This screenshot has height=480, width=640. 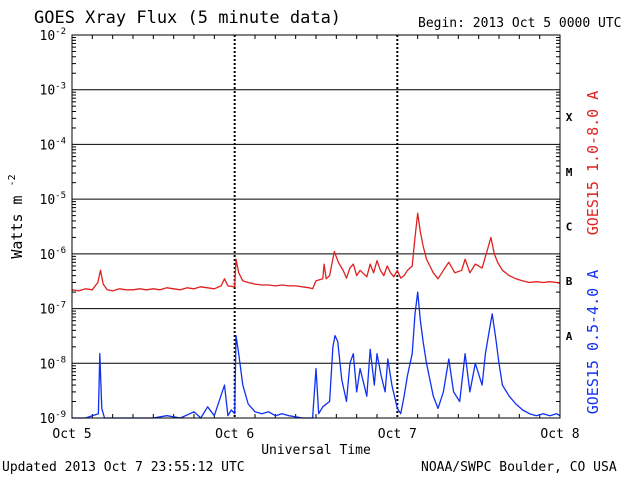 I want to click on begin-time-label: Begin: 2013 Oct 5 0000 UTC, so click(x=520, y=23).